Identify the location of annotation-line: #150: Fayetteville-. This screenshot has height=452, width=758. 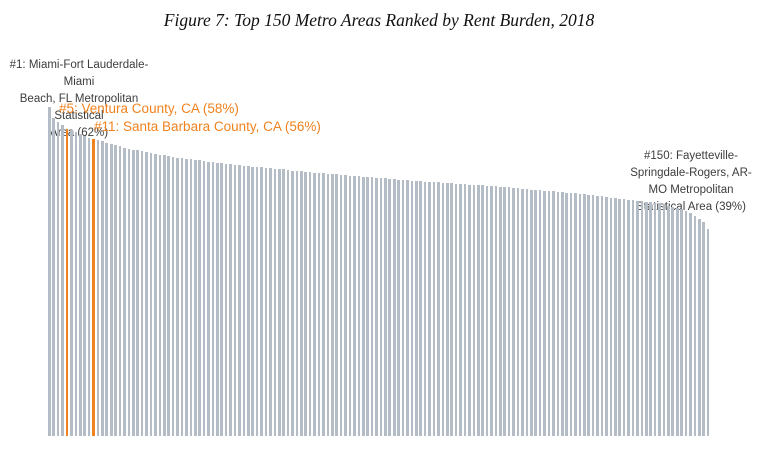
(691, 156).